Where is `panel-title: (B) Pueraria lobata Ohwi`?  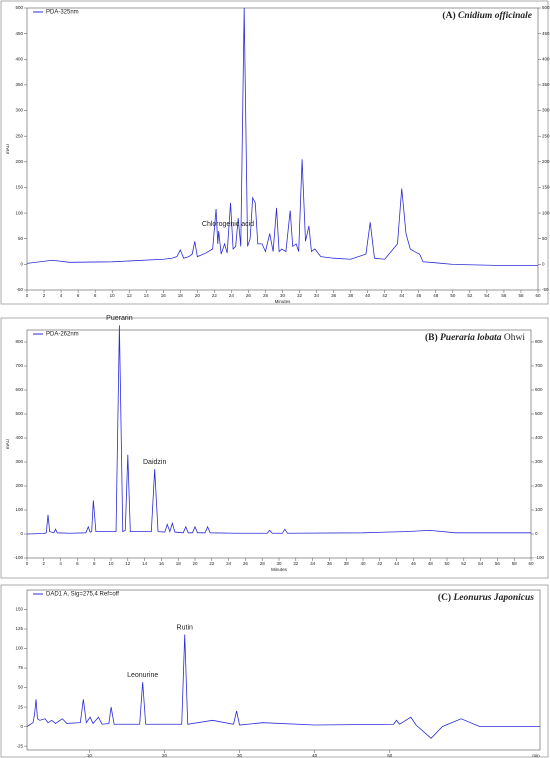
panel-title: (B) Pueraria lobata Ohwi is located at coordinates (475, 337).